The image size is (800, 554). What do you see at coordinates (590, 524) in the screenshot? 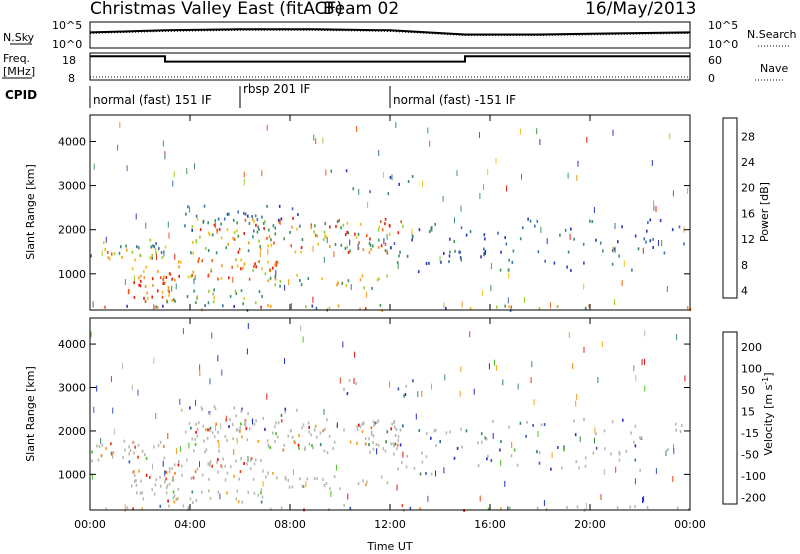
I see `x-tick-label: 20:00` at bounding box center [590, 524].